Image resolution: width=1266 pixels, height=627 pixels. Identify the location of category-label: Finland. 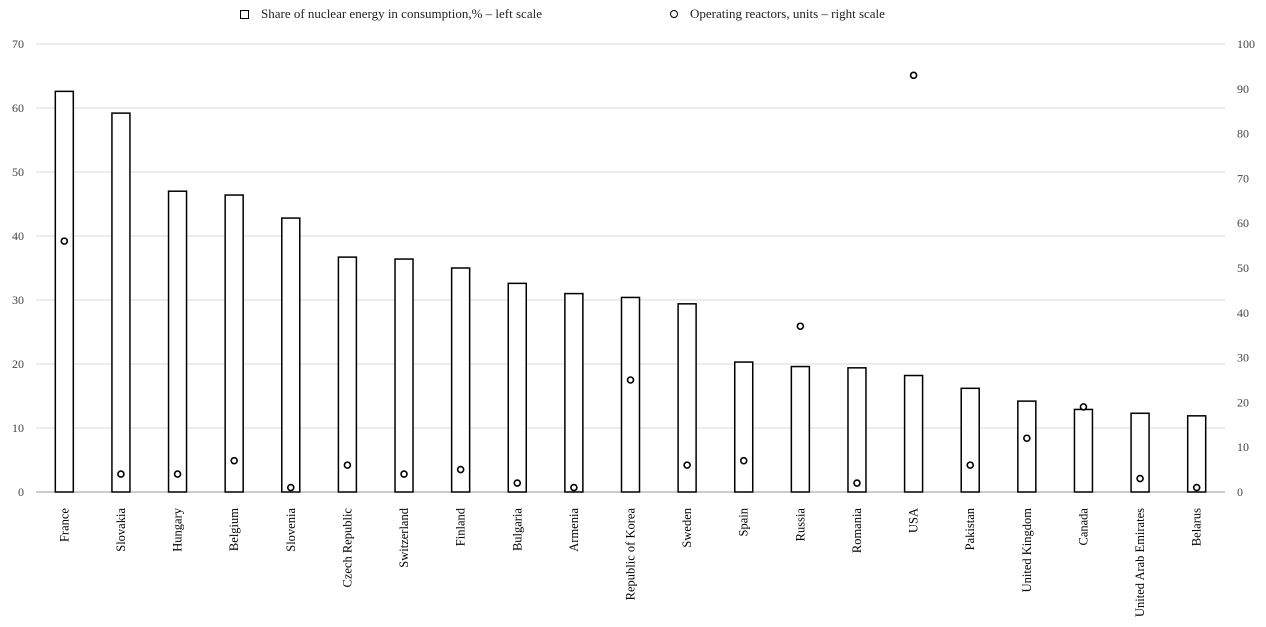
(461, 526).